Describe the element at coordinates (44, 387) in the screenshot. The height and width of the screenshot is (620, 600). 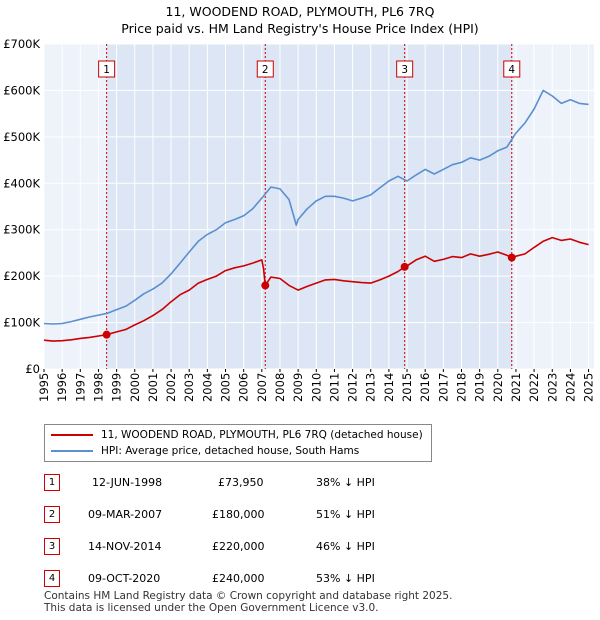
I see `x-tick-label: 1995` at that location.